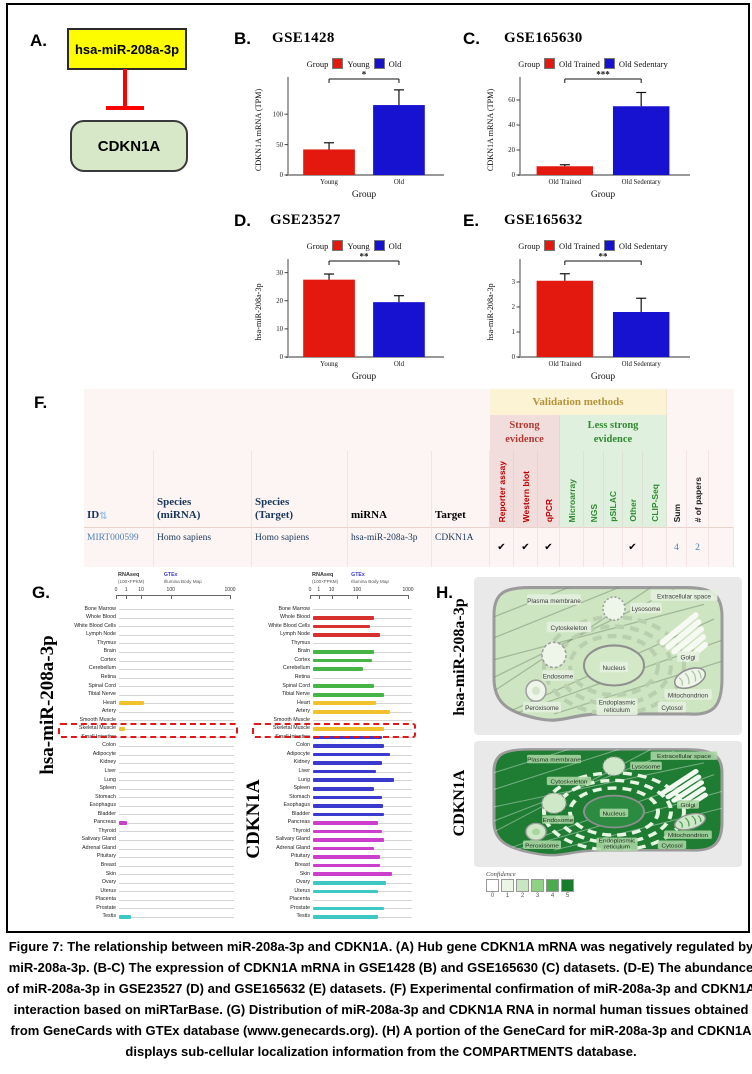 This screenshot has height=1074, width=752. Describe the element at coordinates (690, 821) in the screenshot. I see `mitochondrion-shape` at that location.